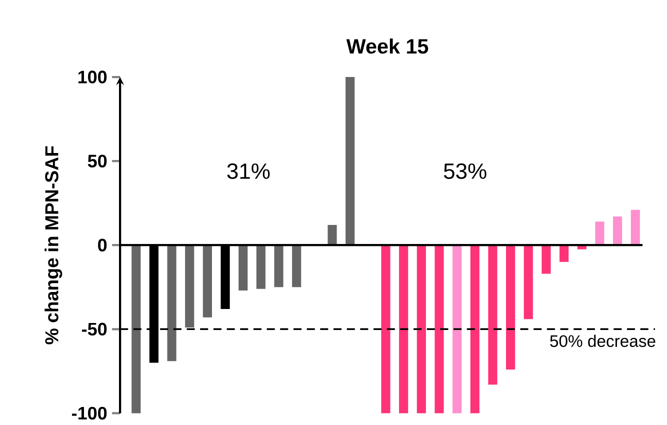 This screenshot has height=425, width=667. What do you see at coordinates (387, 46) in the screenshot?
I see `chart-title: Week 15` at bounding box center [387, 46].